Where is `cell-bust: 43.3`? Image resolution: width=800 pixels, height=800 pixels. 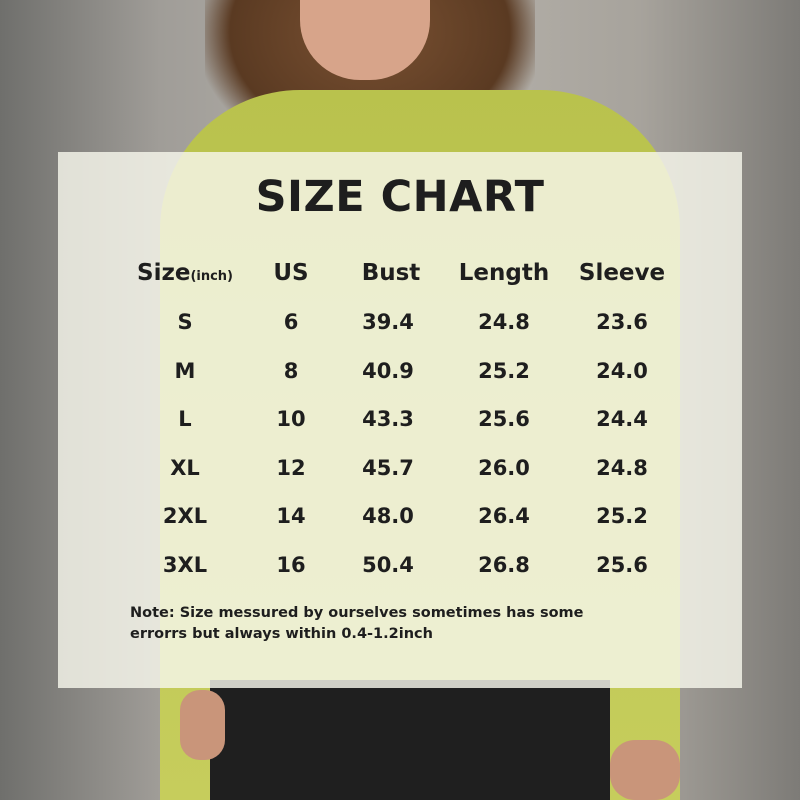
cell-bust: 43.3 is located at coordinates (388, 419).